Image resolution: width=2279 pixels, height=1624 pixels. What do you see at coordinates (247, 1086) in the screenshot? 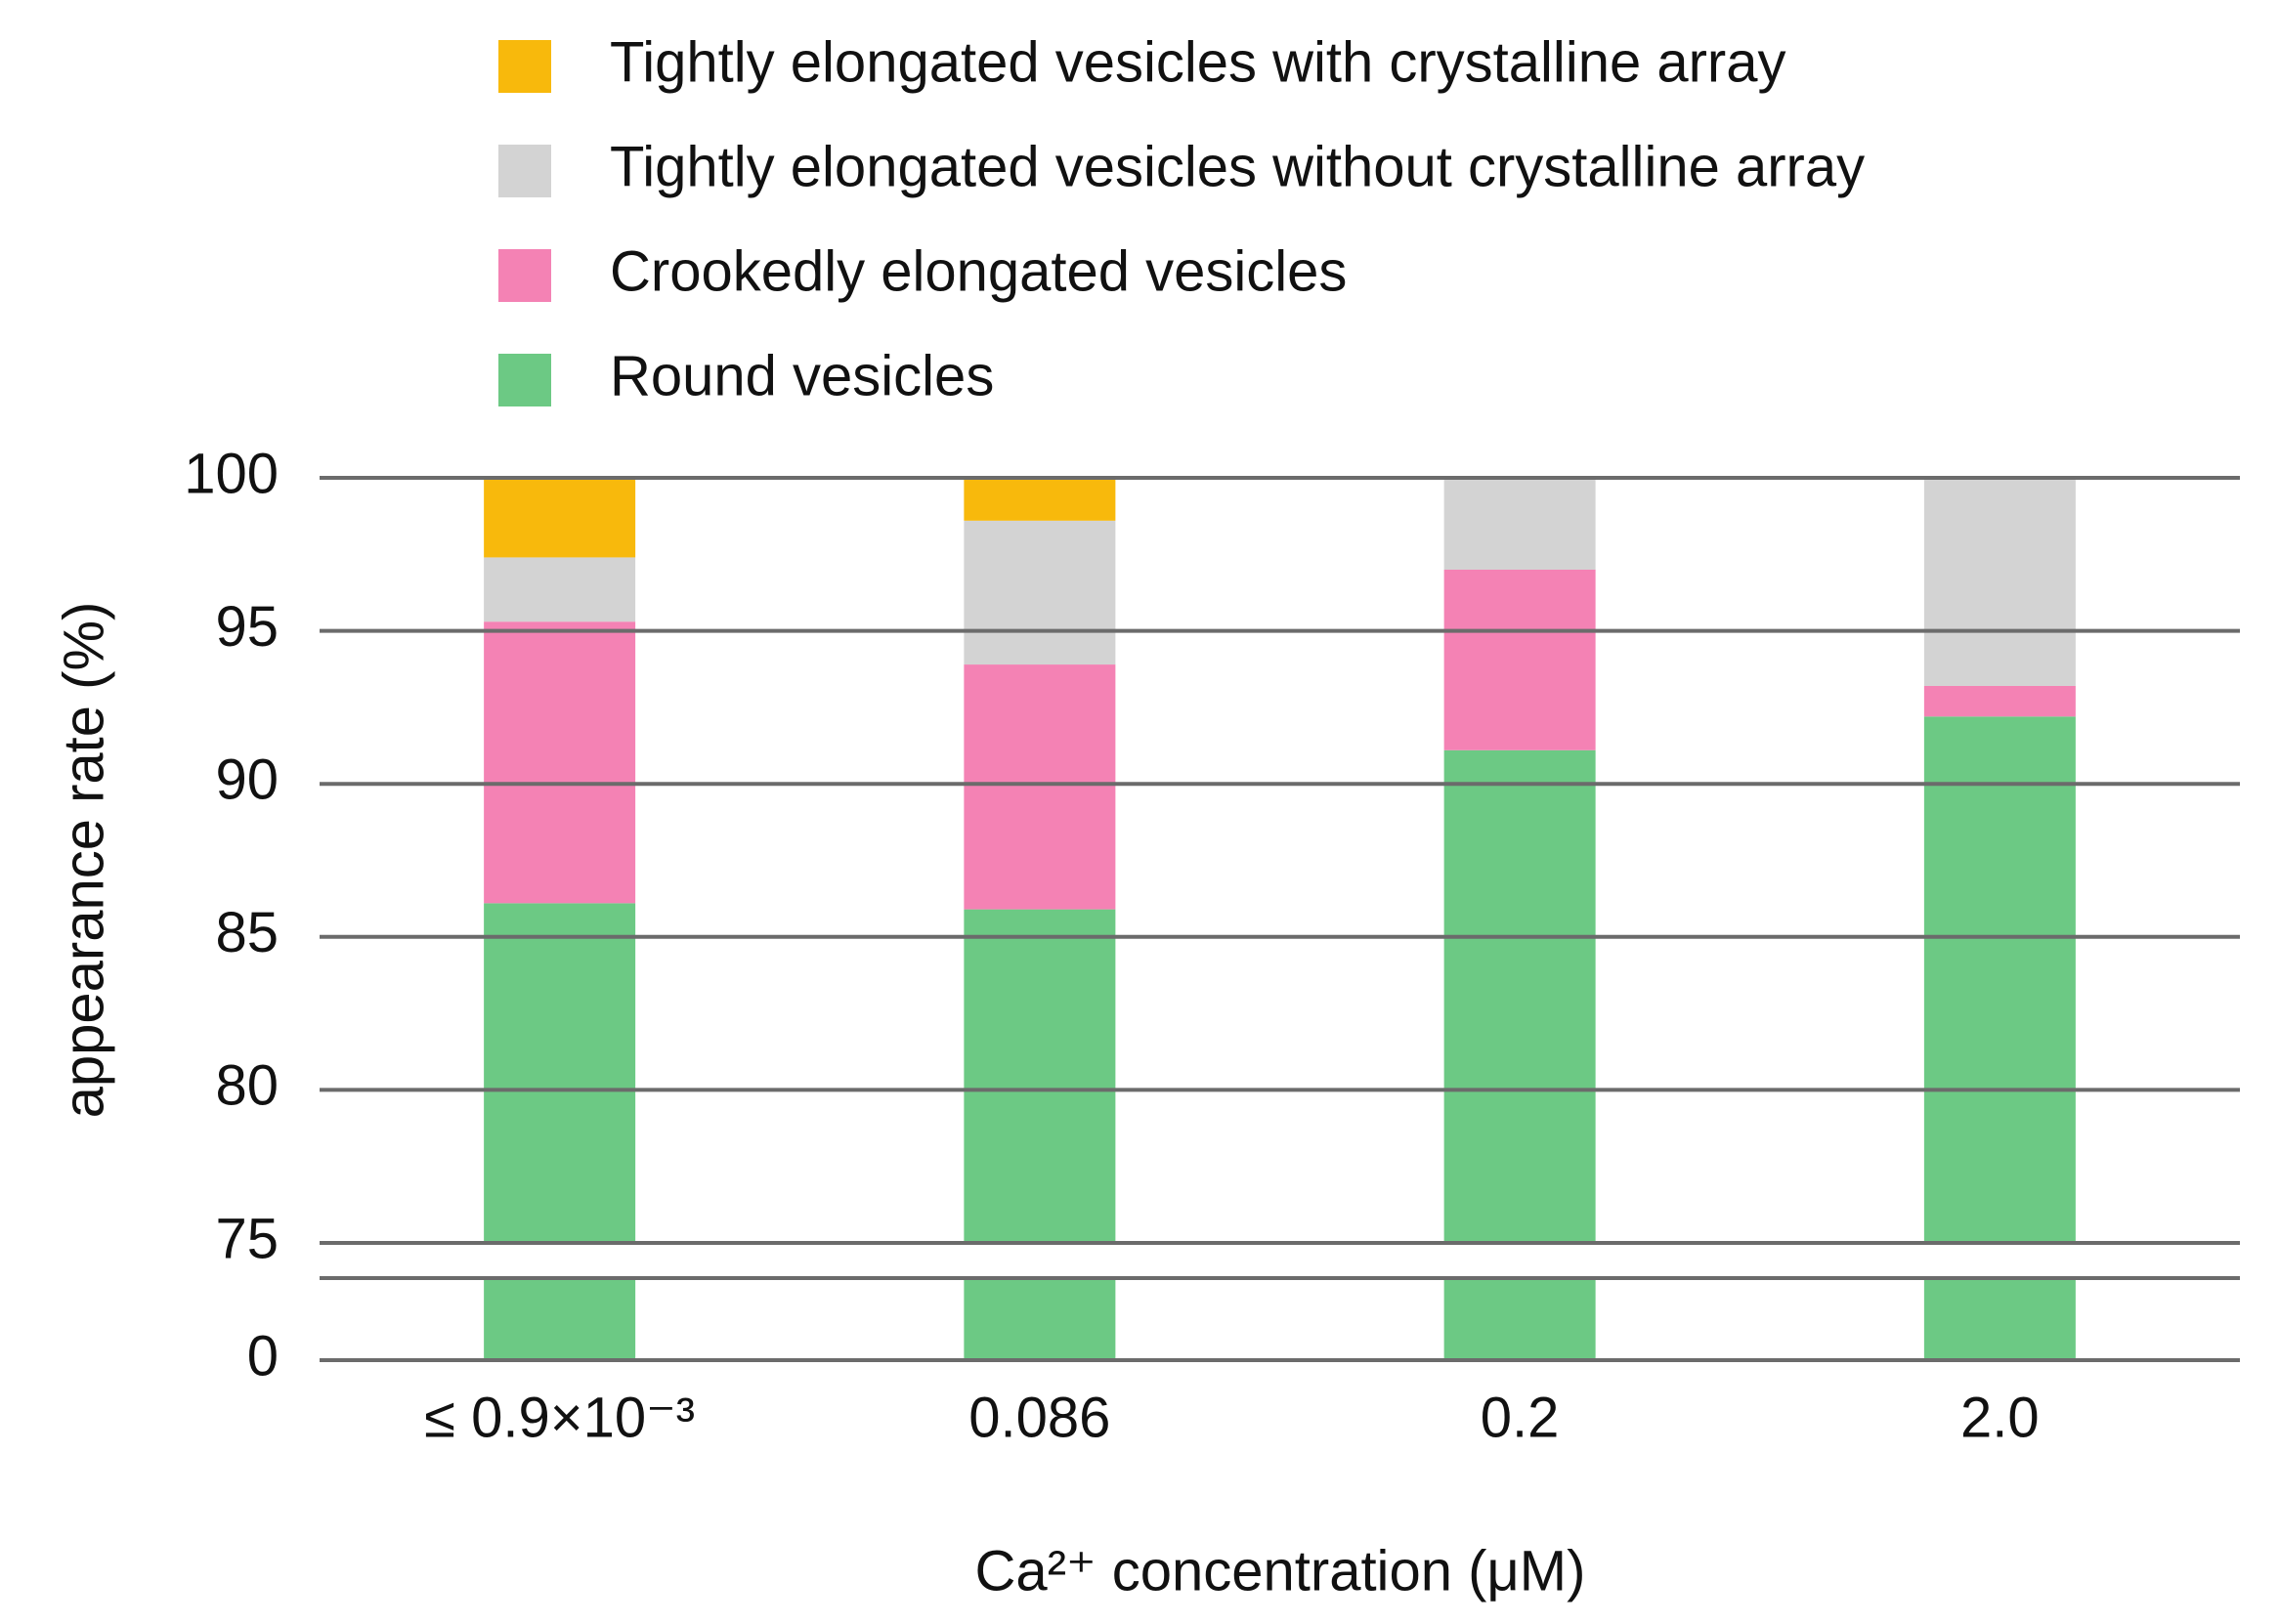
I see `y-tick-label: 80` at bounding box center [247, 1086].